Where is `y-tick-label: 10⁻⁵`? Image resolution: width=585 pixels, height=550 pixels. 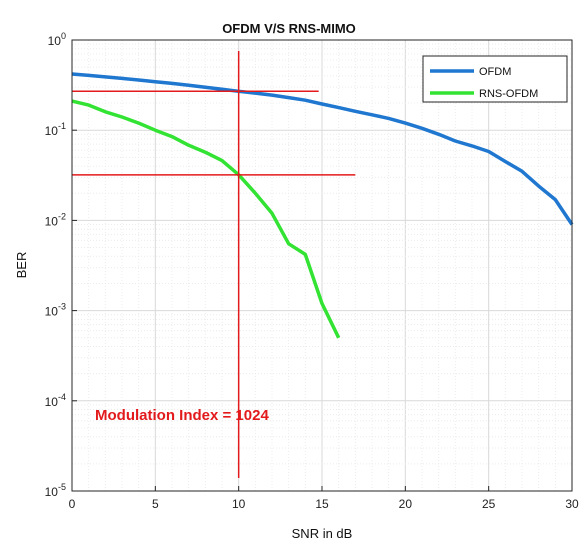 y-tick-label: 10⁻⁵ is located at coordinates (55, 490).